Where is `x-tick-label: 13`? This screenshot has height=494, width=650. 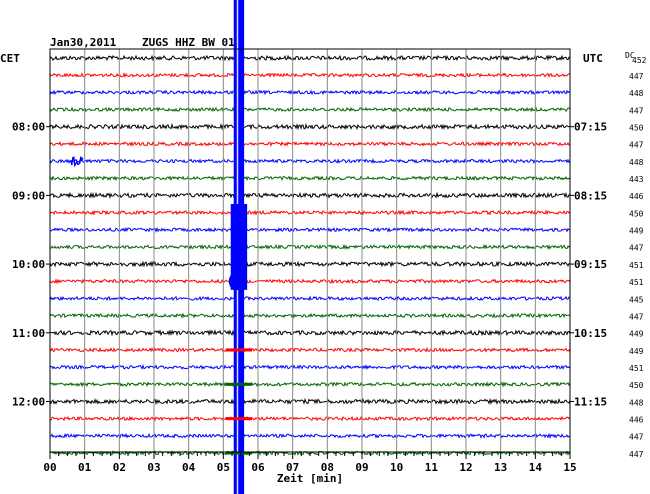
x-tick-label: 13 is located at coordinates (500, 467).